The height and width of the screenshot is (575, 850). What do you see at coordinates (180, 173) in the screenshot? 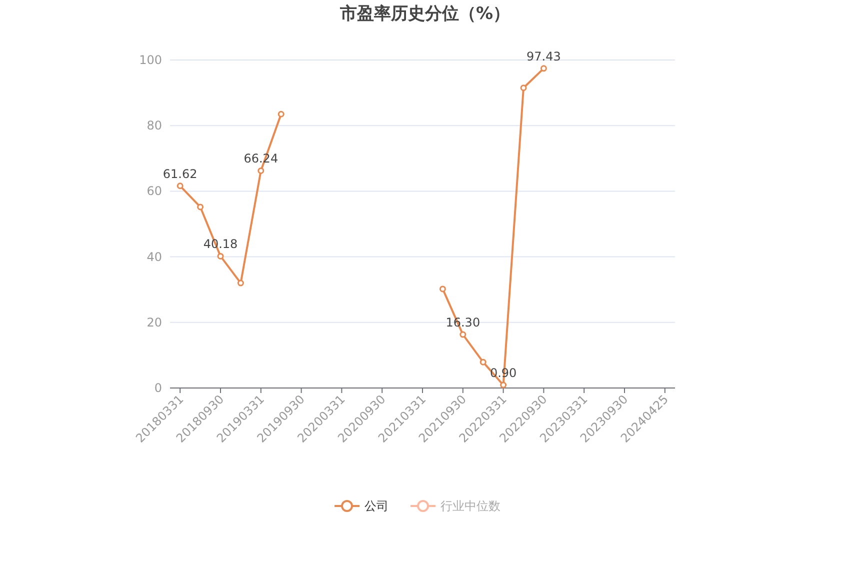
I see `data-label: 61.62` at bounding box center [180, 173].